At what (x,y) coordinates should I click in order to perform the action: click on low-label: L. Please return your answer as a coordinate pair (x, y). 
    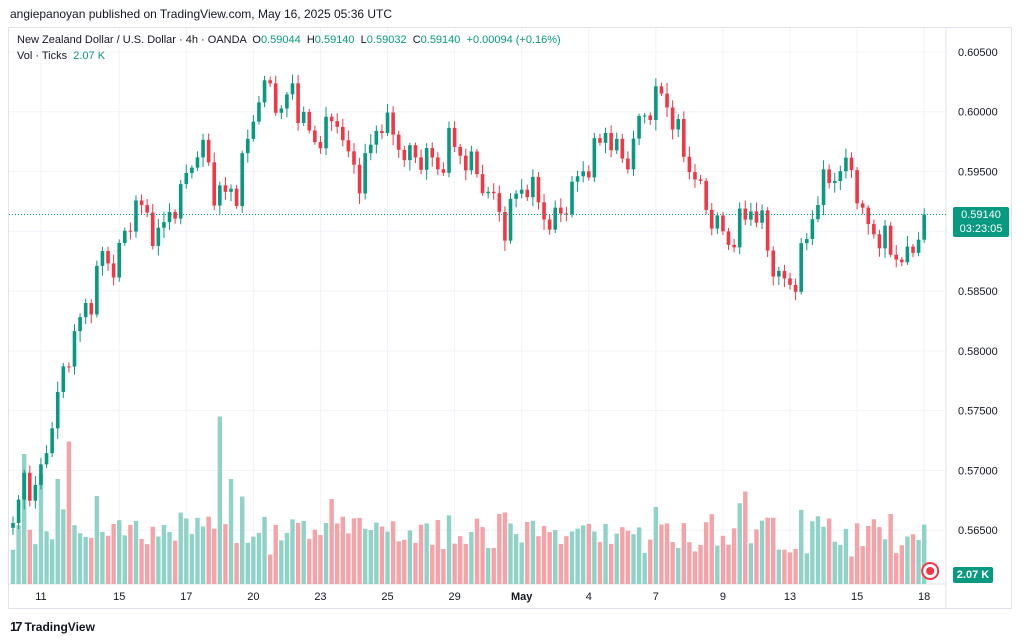
    Looking at the image, I should click on (363, 40).